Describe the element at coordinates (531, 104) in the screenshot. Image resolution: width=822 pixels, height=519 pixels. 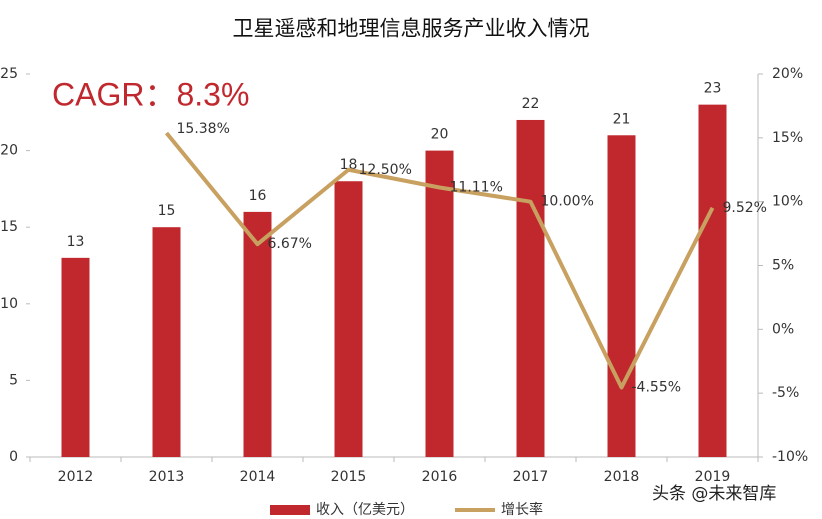
I see `bar-label: 22` at that location.